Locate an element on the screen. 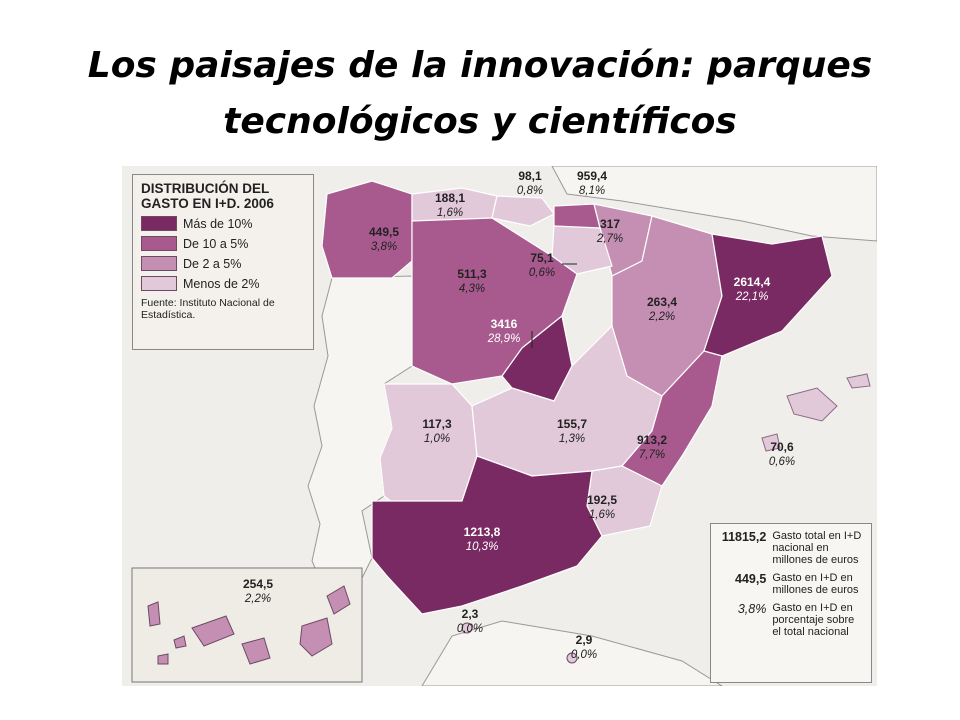  region-extremadura is located at coordinates (428, 445).